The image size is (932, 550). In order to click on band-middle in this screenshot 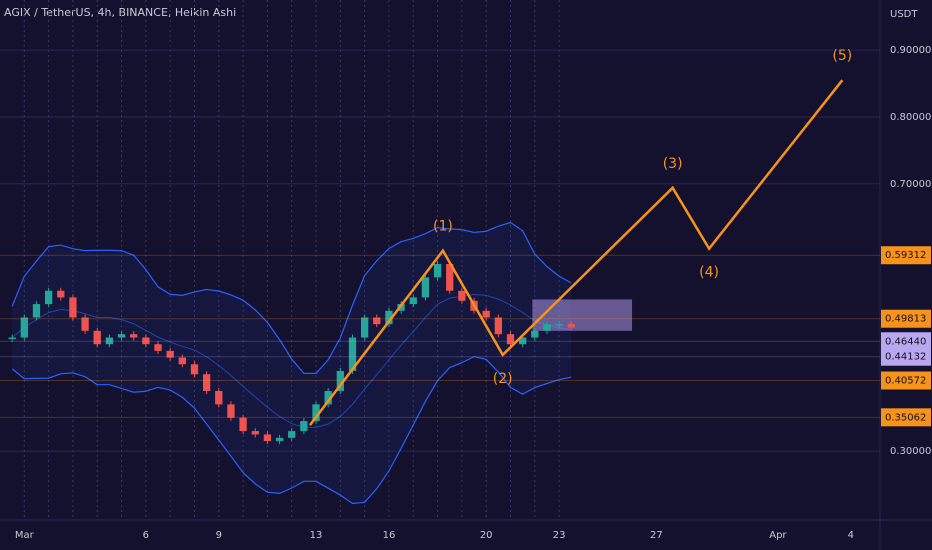, I will do `click(291, 361)`.